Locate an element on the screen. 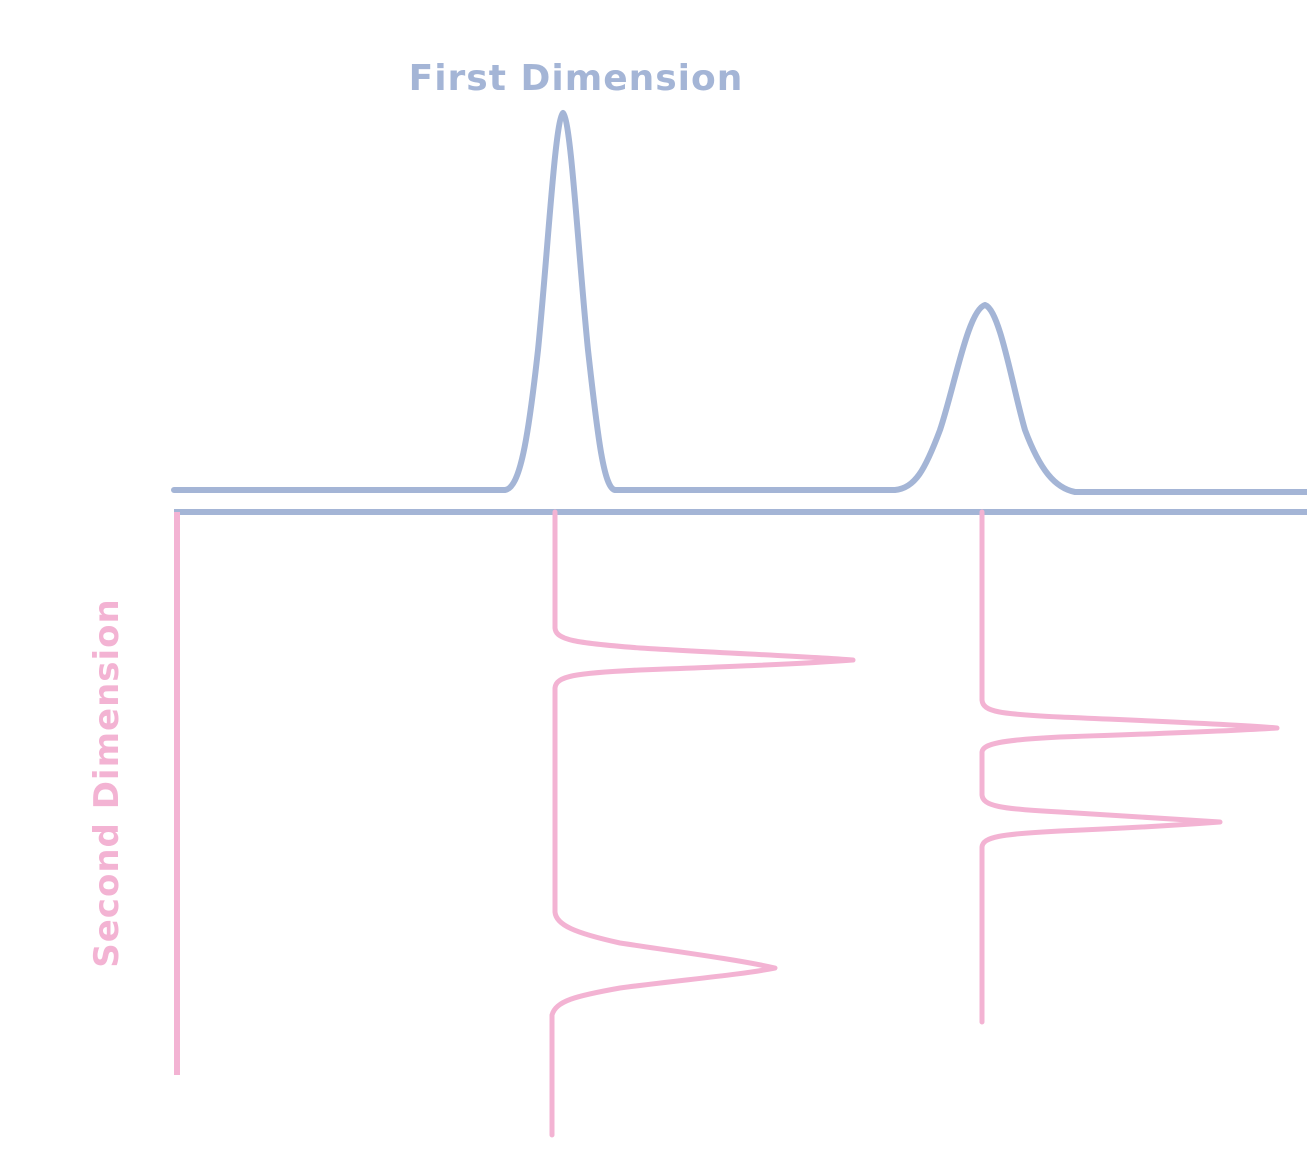  second-dimension-title: Second Dimension is located at coordinates (107, 782).